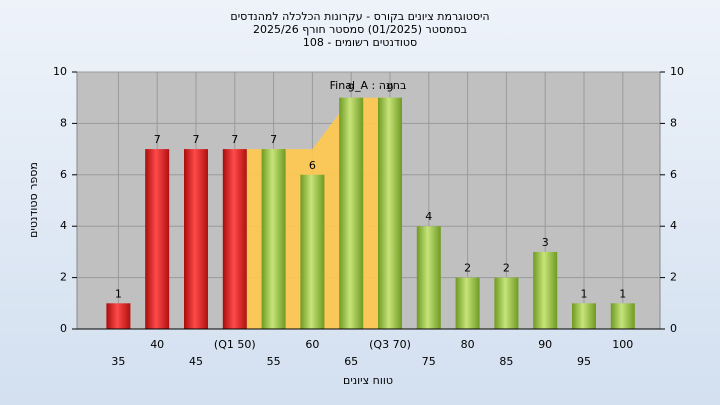 This screenshot has height=405, width=720. What do you see at coordinates (312, 344) in the screenshot?
I see `x-tick-label: 60` at bounding box center [312, 344].